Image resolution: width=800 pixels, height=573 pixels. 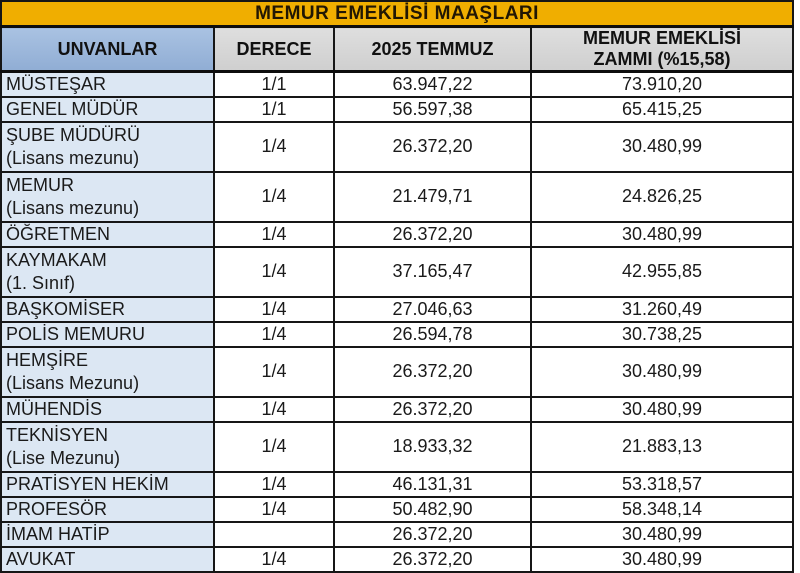 I want to click on column-header-unvanlar: UNVANLAR, so click(x=107, y=49).